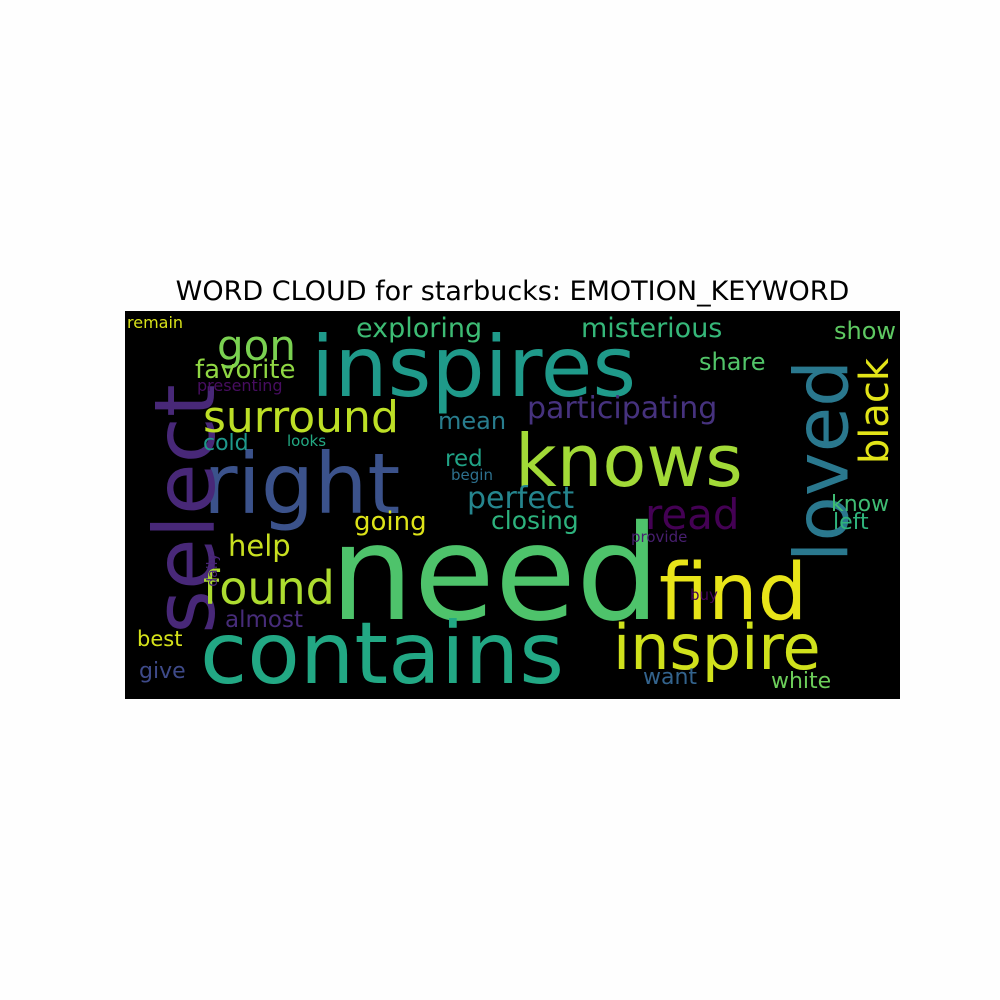 This screenshot has height=1000, width=1000. I want to click on word-gon: gon, so click(256, 345).